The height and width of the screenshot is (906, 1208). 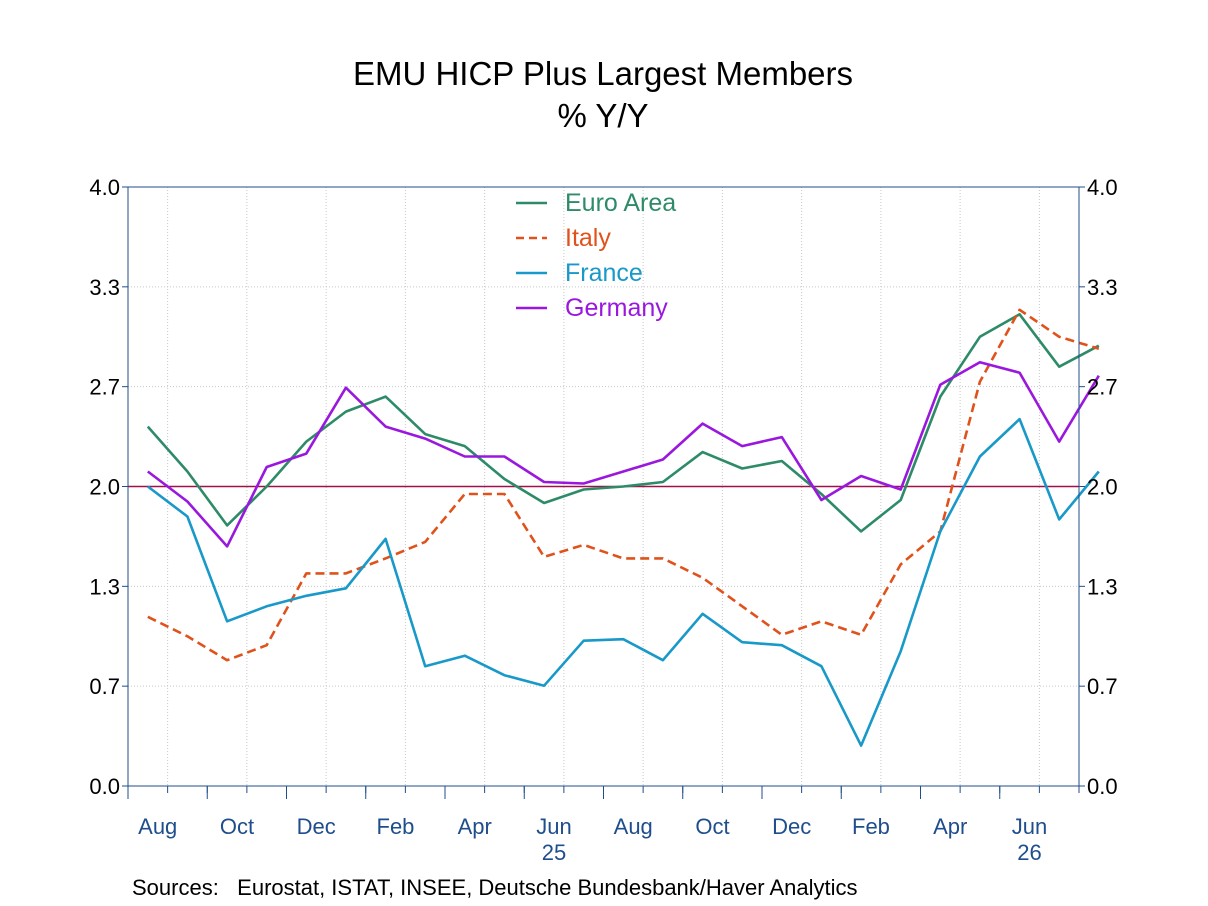 What do you see at coordinates (104, 187) in the screenshot?
I see `y-tick-label-left: 4.0` at bounding box center [104, 187].